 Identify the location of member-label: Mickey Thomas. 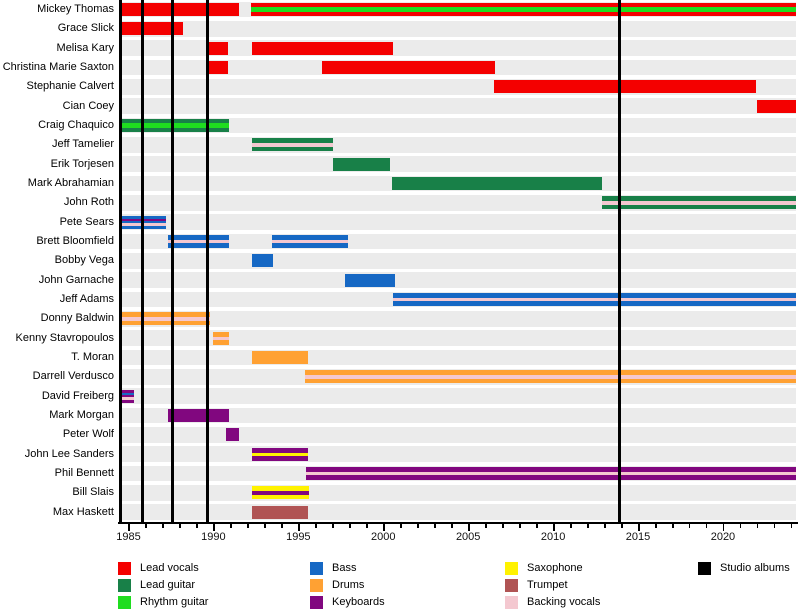
(75, 9).